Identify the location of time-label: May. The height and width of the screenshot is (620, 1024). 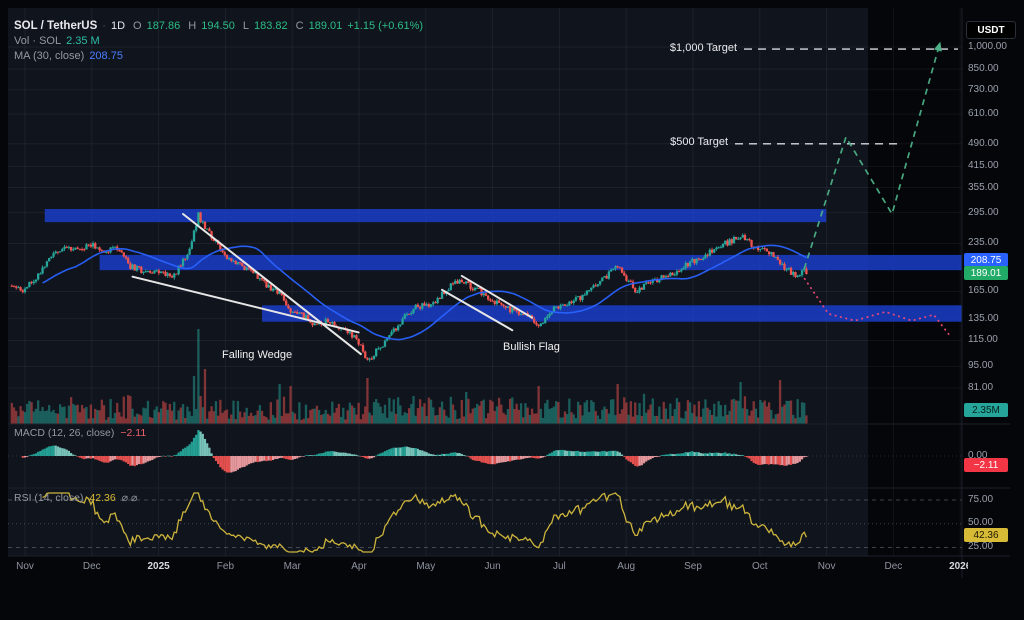
(426, 566).